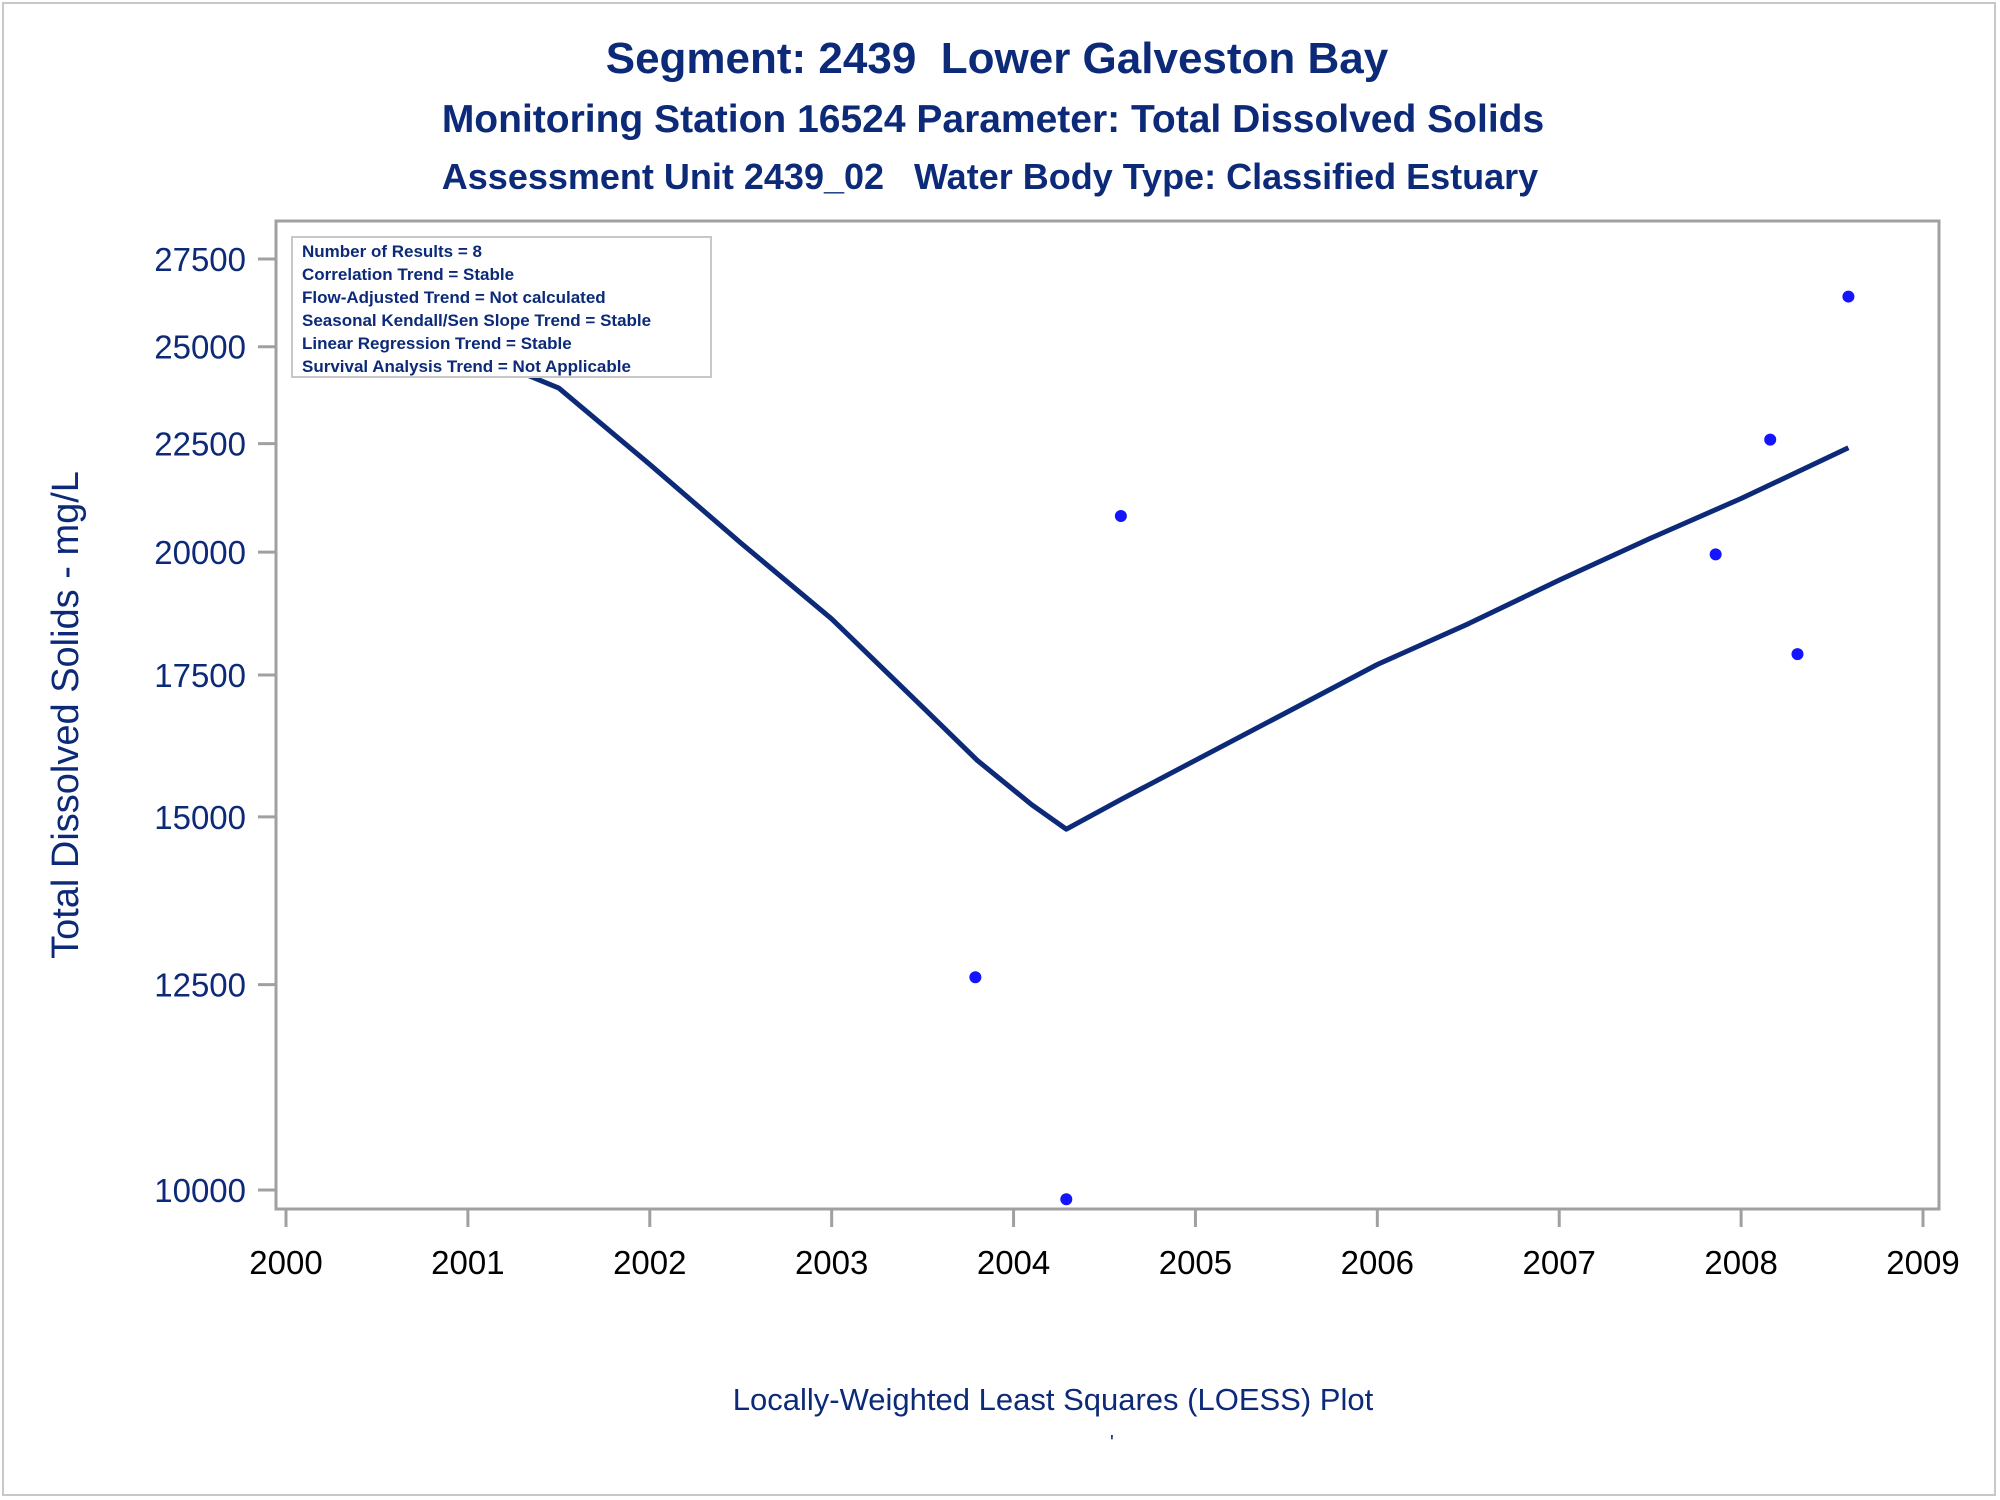 The height and width of the screenshot is (1500, 2000). Describe the element at coordinates (200, 444) in the screenshot. I see `y-tick-label: 22500` at that location.